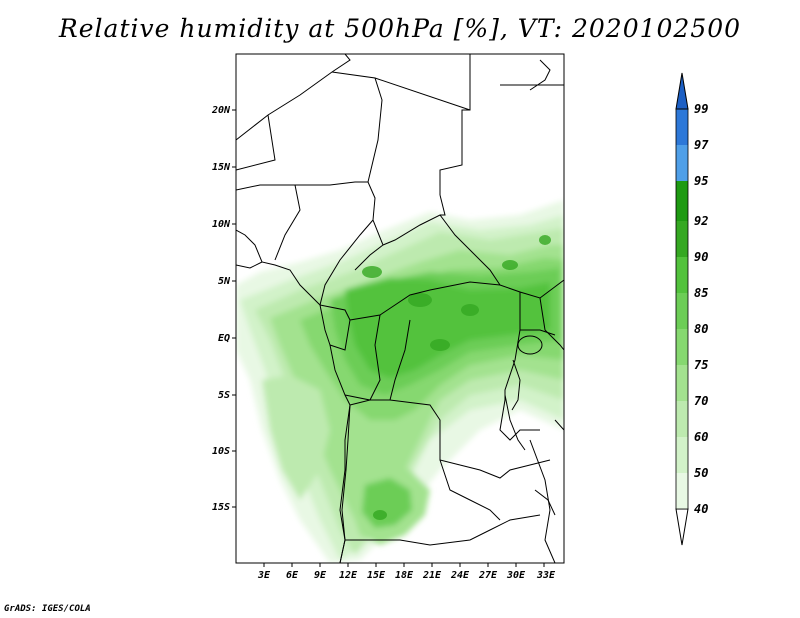  I want to click on lon-tick-label: 30E, so click(516, 575).